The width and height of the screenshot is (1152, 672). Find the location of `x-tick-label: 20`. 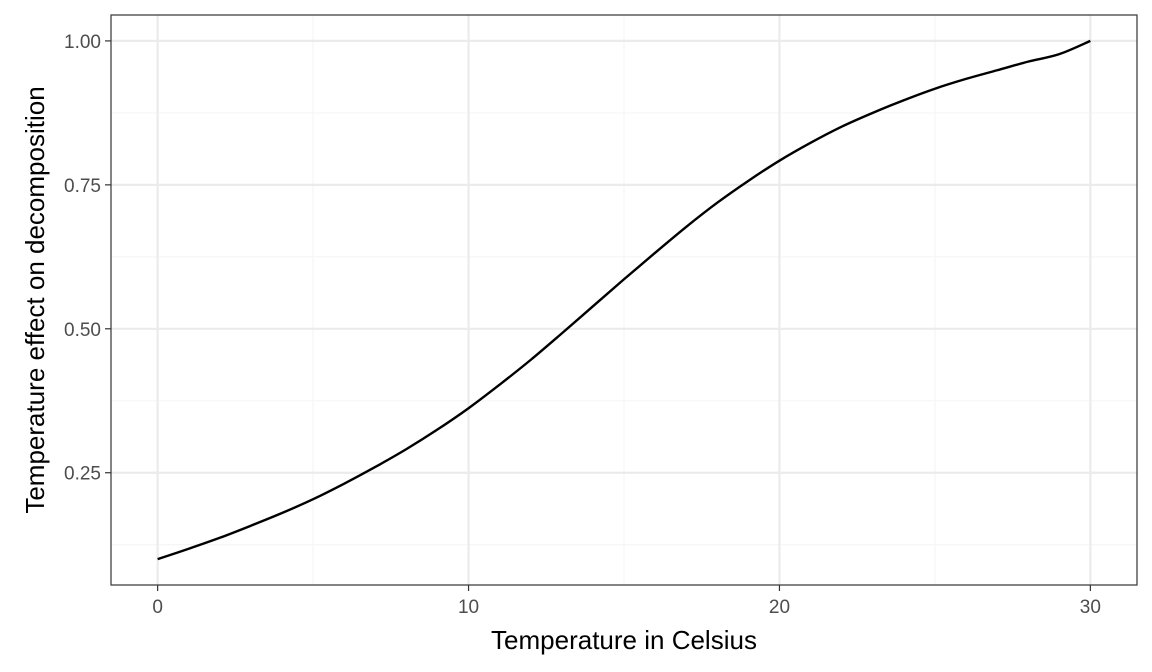

x-tick-label: 20 is located at coordinates (779, 607).